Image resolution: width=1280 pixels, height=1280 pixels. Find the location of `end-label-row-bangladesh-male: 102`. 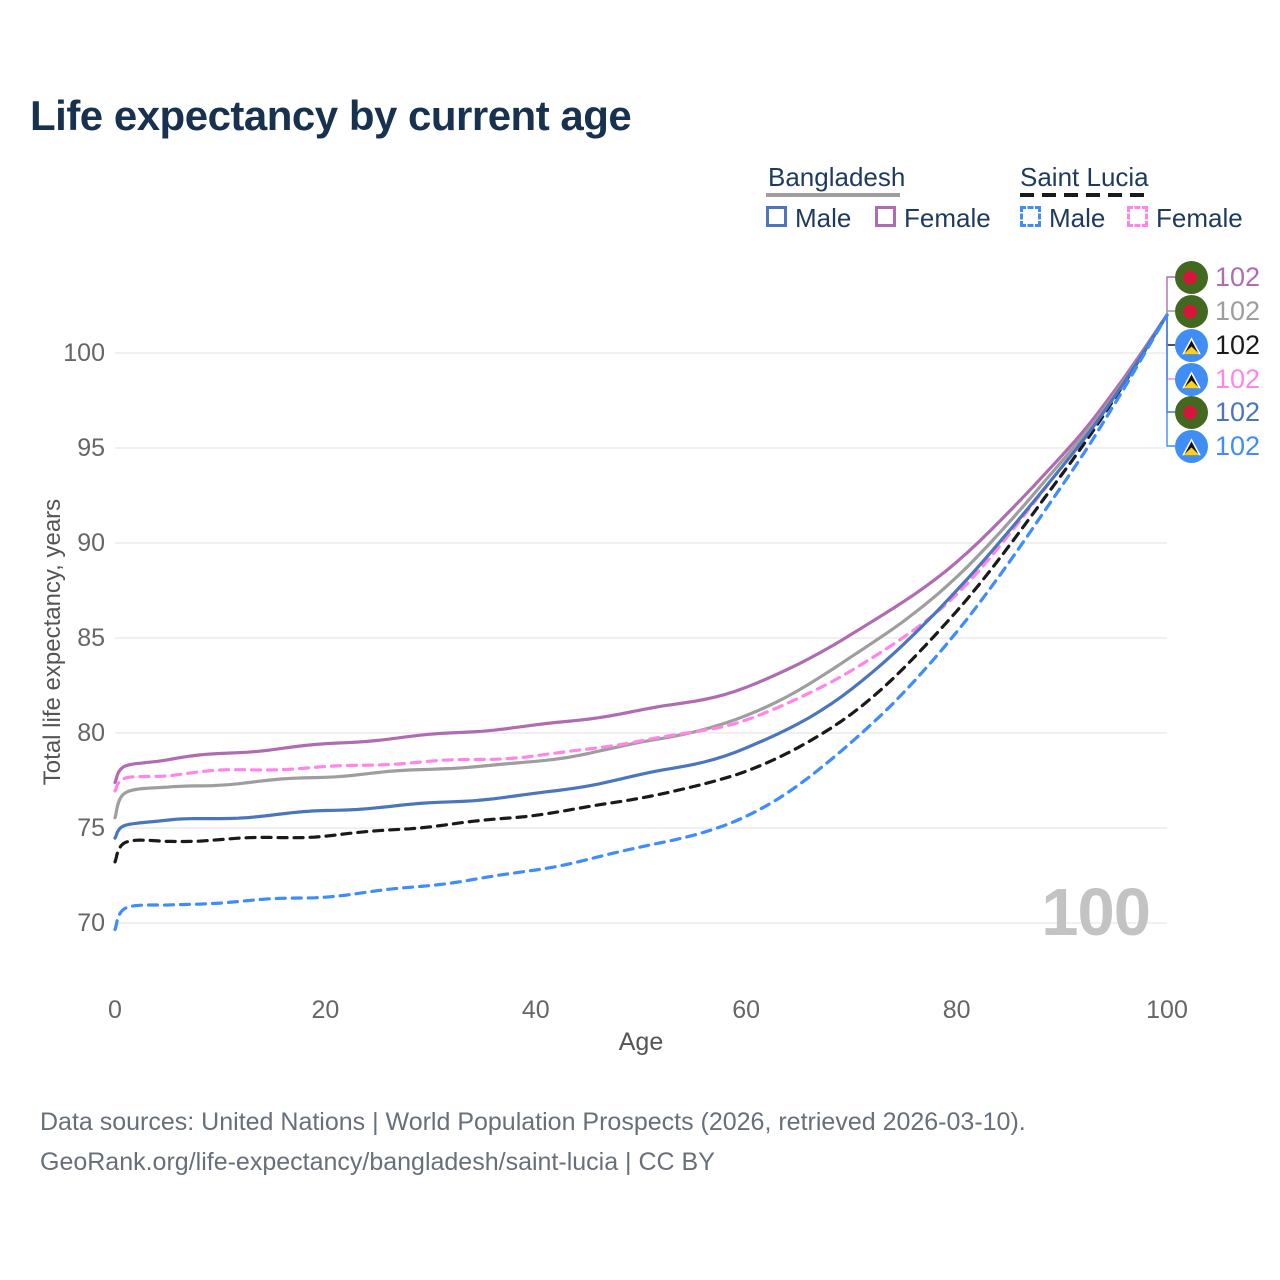

end-label-row-bangladesh-male: 102 is located at coordinates (1217, 412).